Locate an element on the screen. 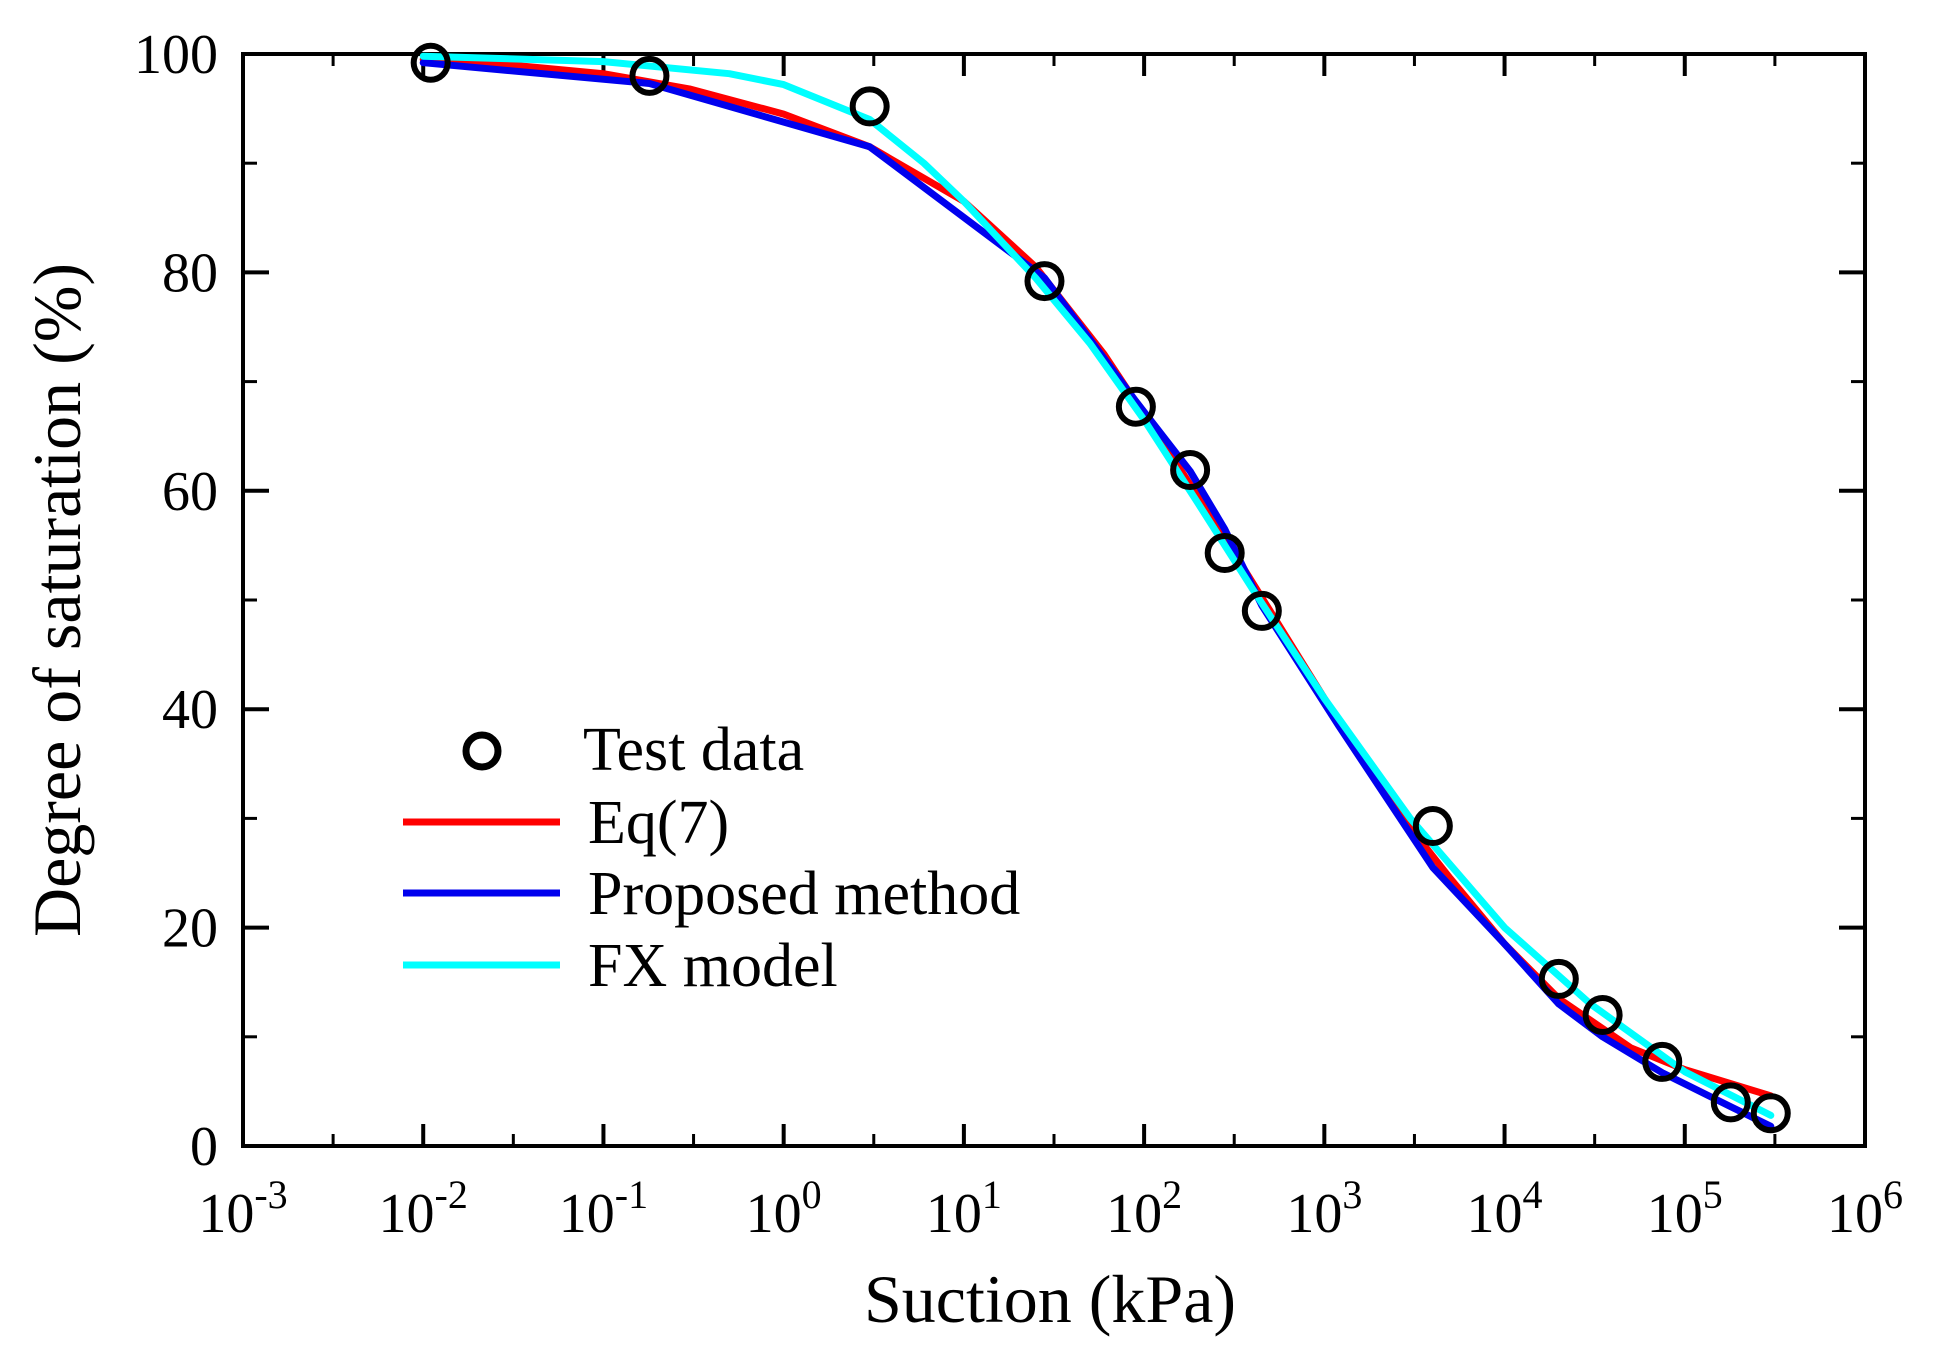 This screenshot has width=1953, height=1368. x-tick-label: 10⁵ is located at coordinates (1685, 1208).